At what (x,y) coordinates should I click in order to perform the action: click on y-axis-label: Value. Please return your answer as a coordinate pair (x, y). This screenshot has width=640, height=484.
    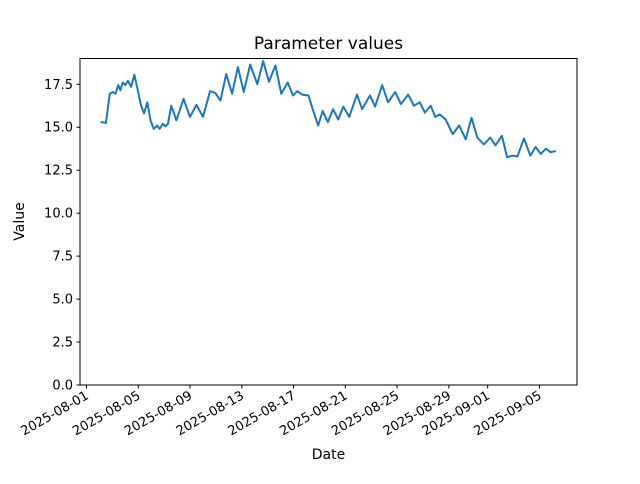
    Looking at the image, I should click on (20, 221).